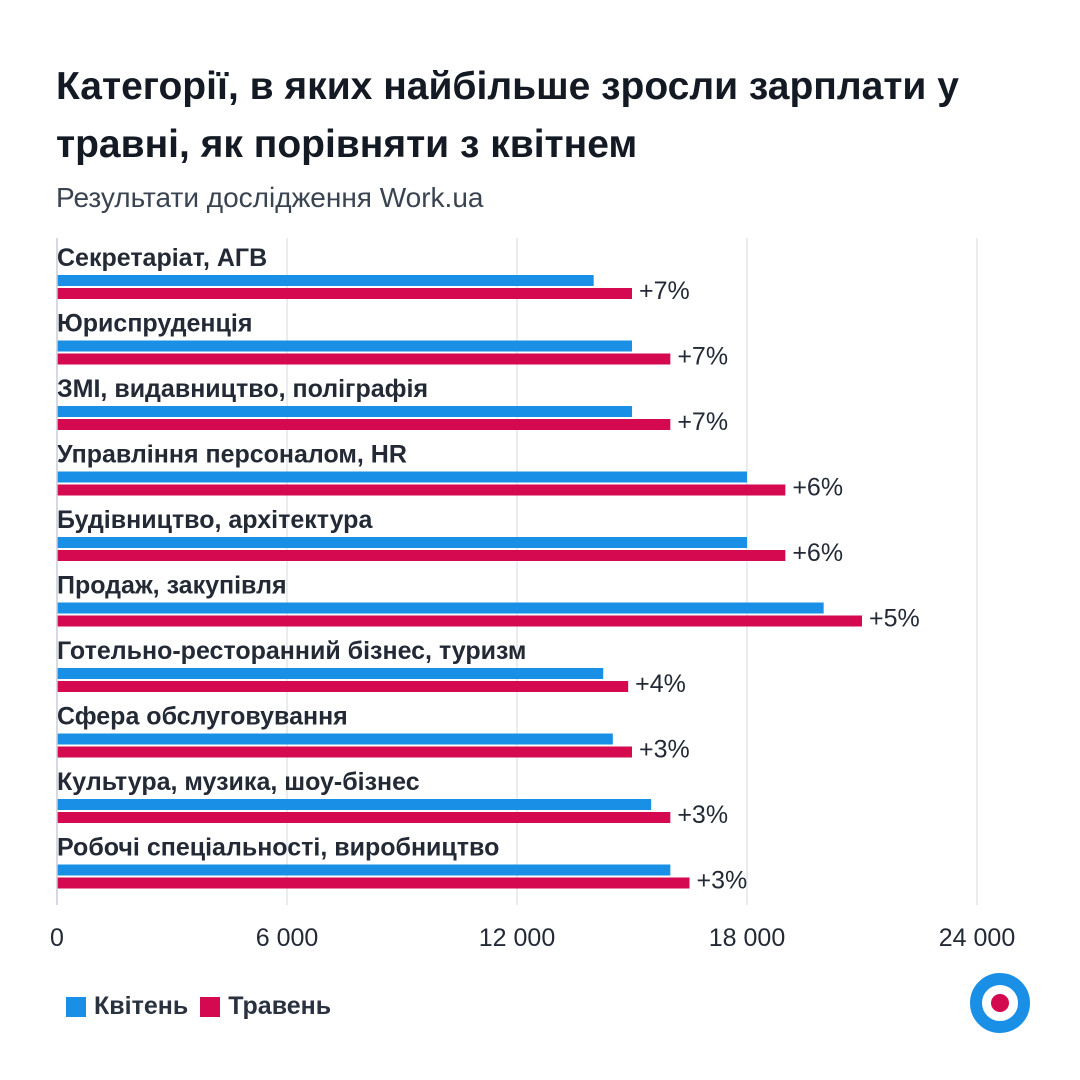 Image resolution: width=1080 pixels, height=1080 pixels. I want to click on x-tick-label: 6 000, so click(287, 938).